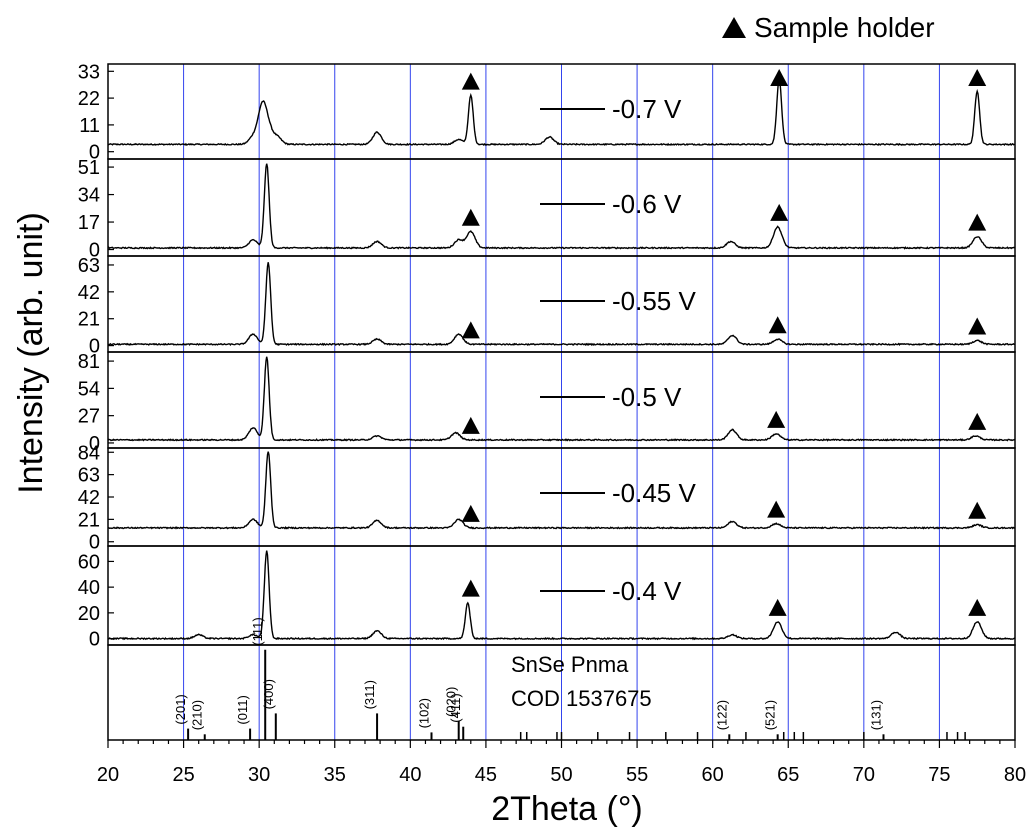 This screenshot has height=828, width=1035. Describe the element at coordinates (89, 614) in the screenshot. I see `y-tick-label: 20` at that location.